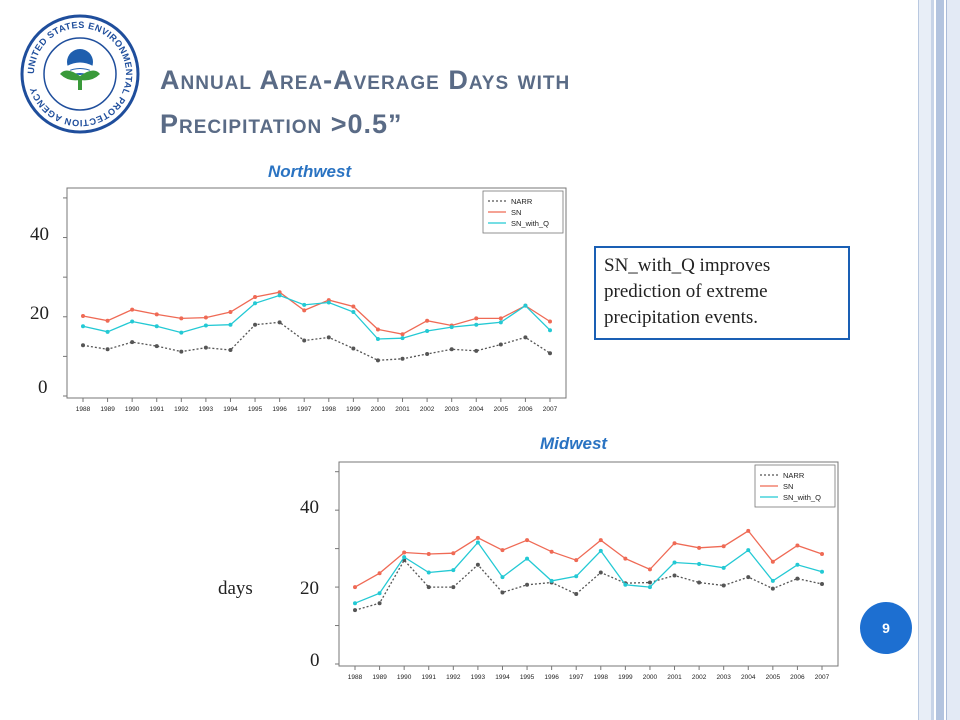 The image size is (960, 720). I want to click on chart-title-northwest: Northwest, so click(310, 171).